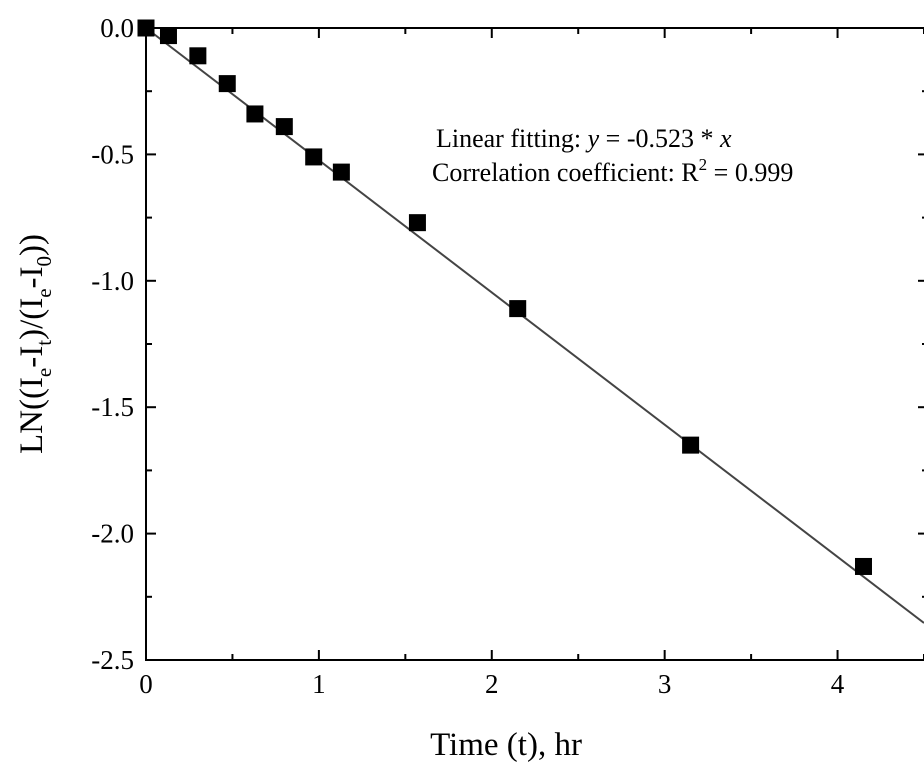 This screenshot has height=765, width=924. Describe the element at coordinates (112, 660) in the screenshot. I see `y-tick-label: -2.5` at that location.